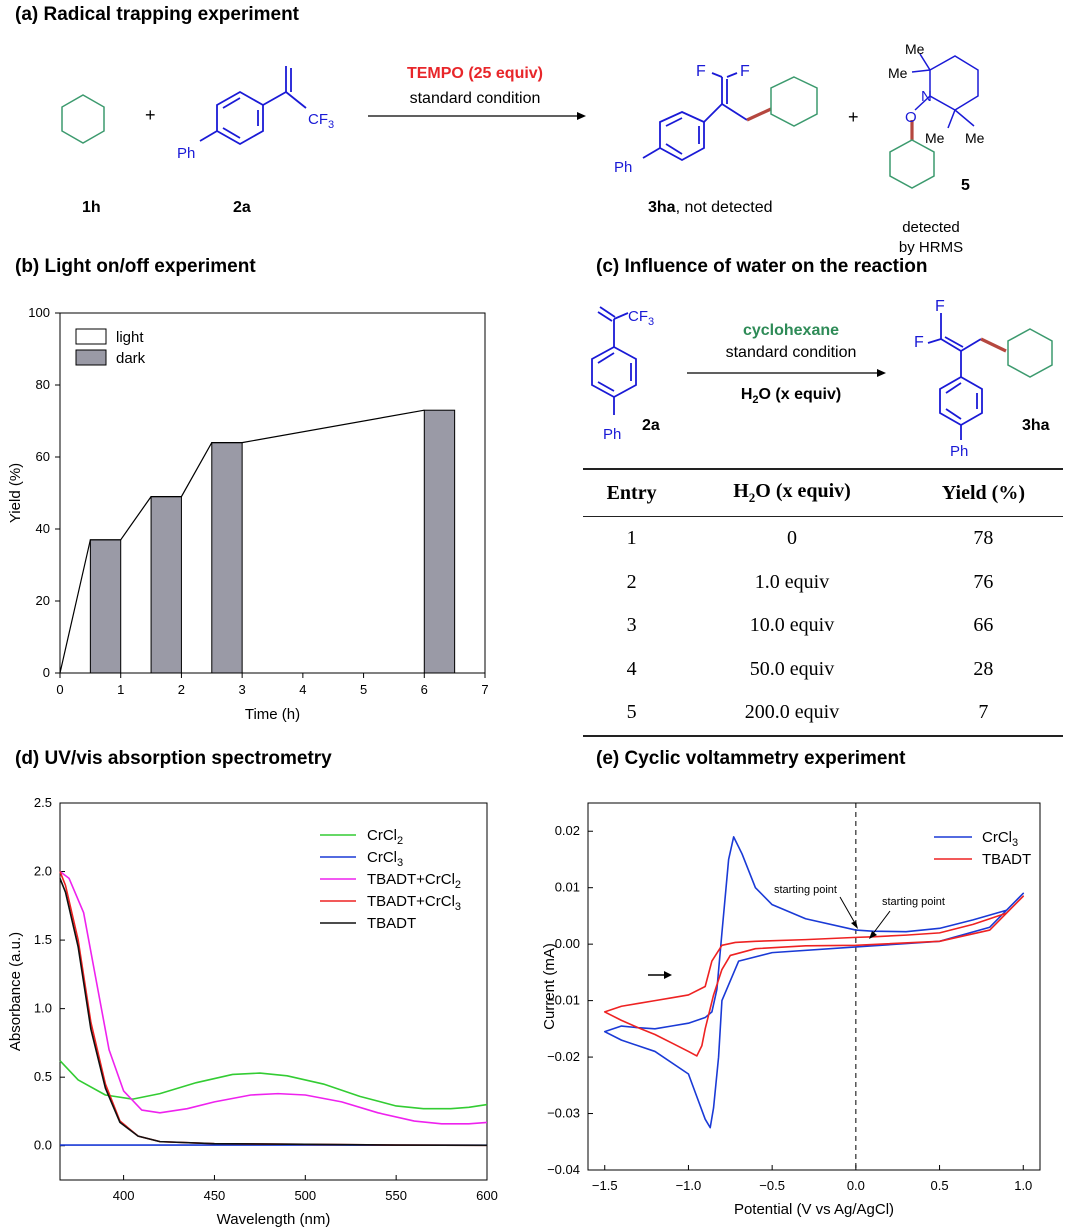 This screenshot has width=1080, height=1230. I want to click on cf3-label-c: CF3, so click(641, 318).